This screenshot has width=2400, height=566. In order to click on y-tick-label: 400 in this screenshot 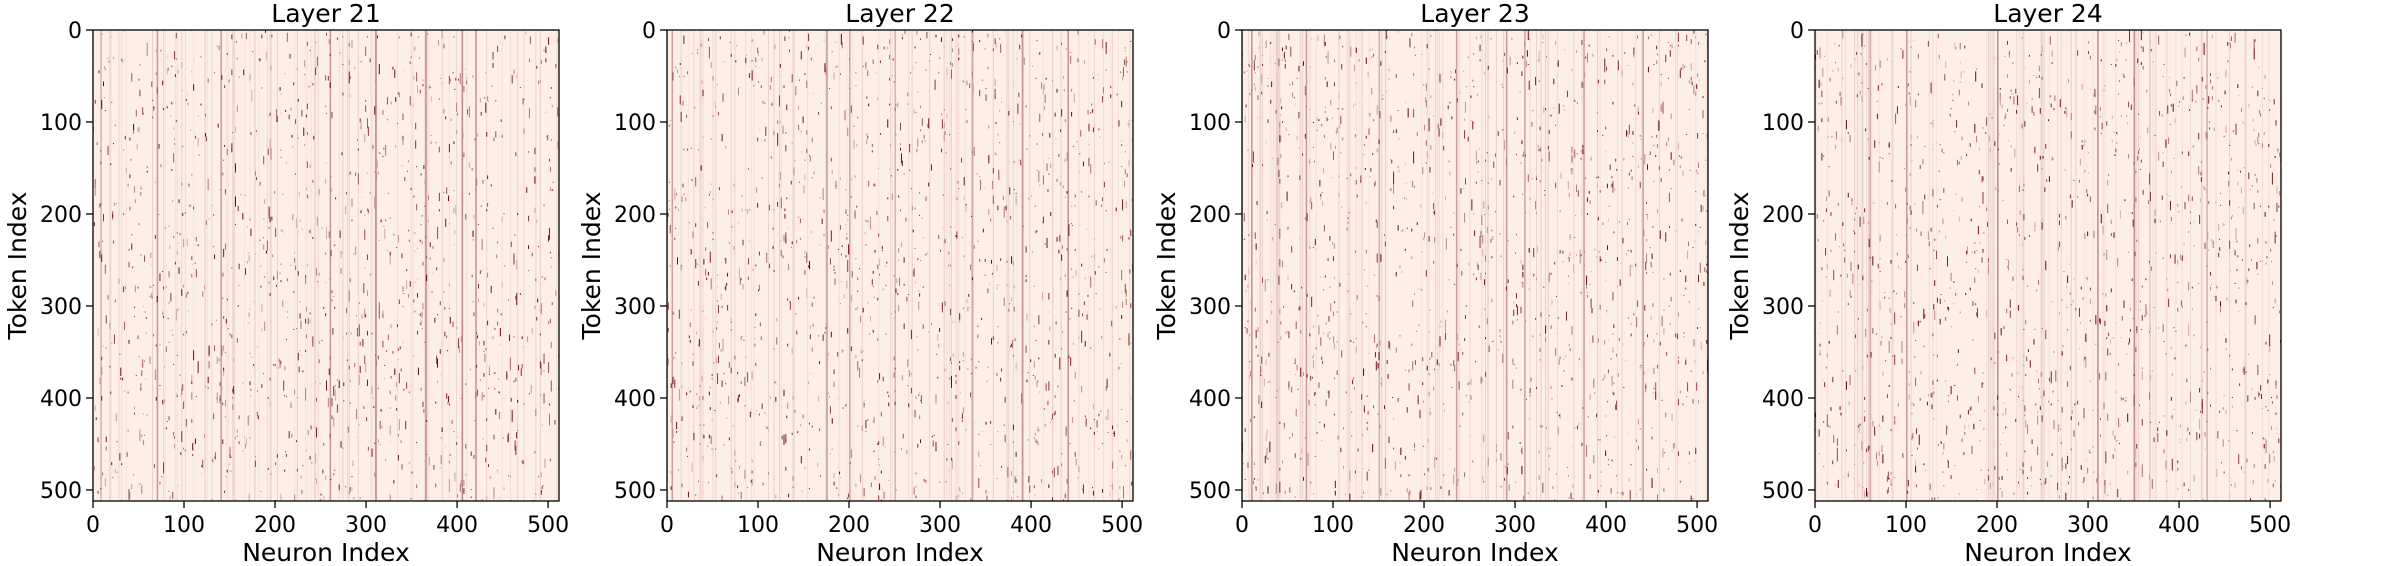, I will do `click(61, 399)`.